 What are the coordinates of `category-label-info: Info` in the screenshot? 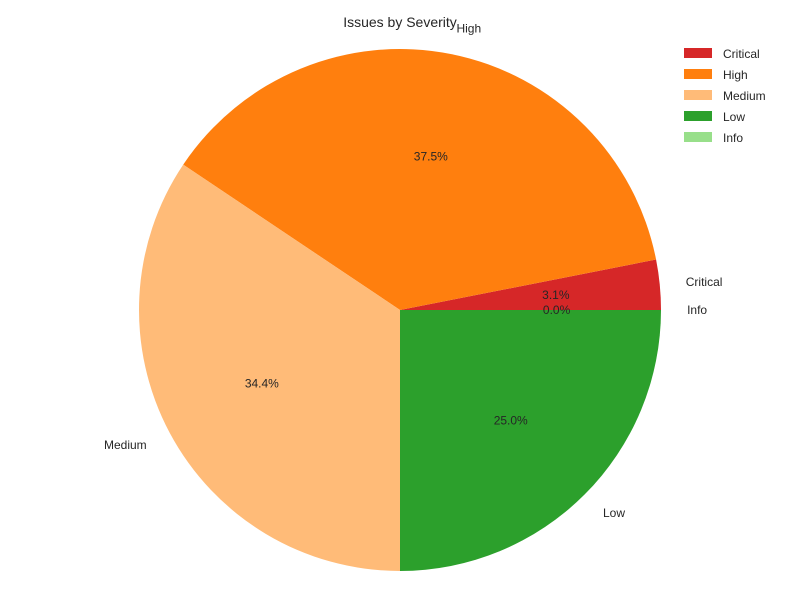 It's located at (697, 310).